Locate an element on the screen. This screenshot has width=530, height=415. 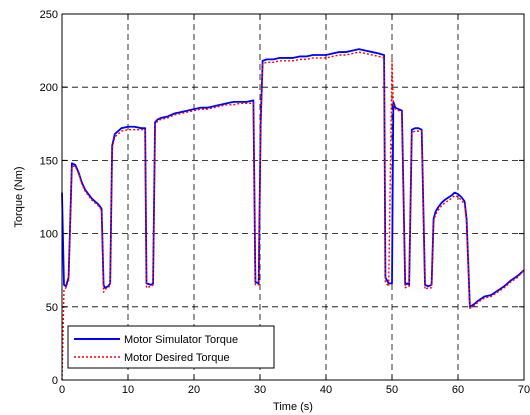
y-tick-label: 100 is located at coordinates (49, 235).